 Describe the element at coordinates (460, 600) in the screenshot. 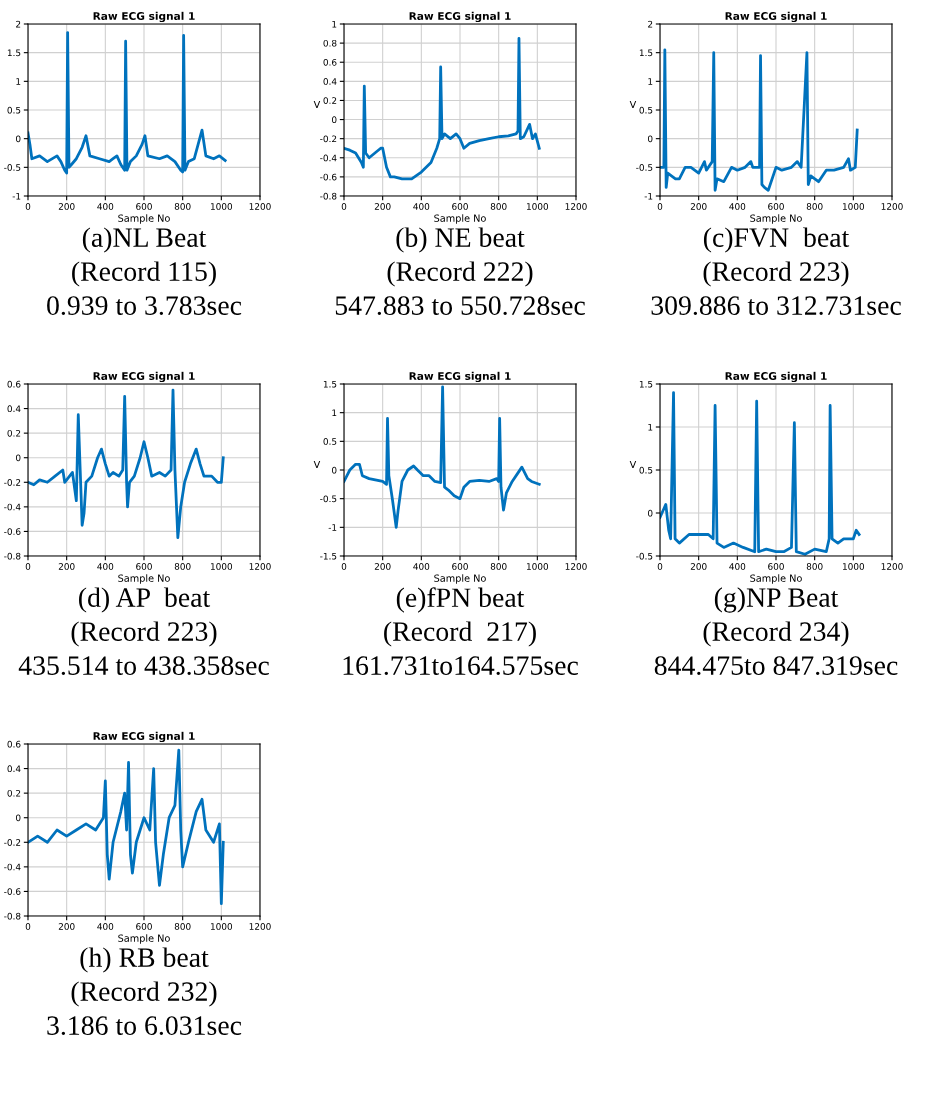

I see `text: (e)fPN beat` at that location.